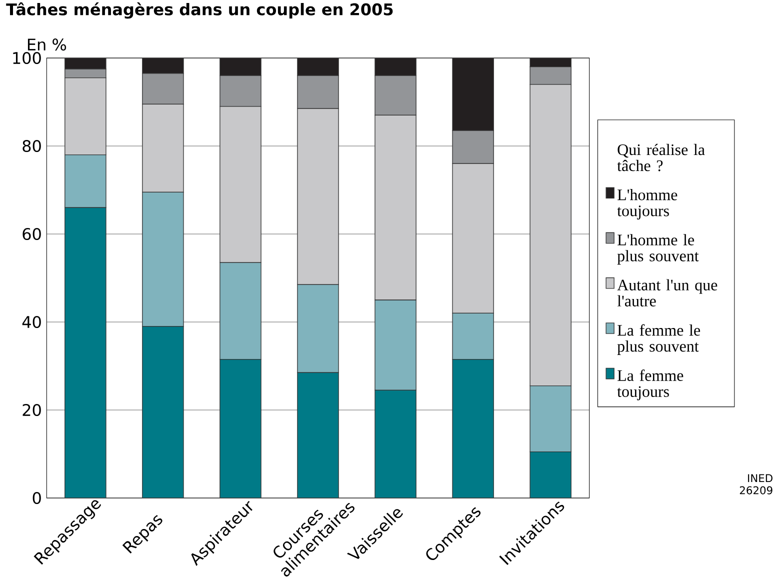 This screenshot has width=774, height=578. I want to click on legend-title: Qui réalise la tâche ?, so click(661, 158).